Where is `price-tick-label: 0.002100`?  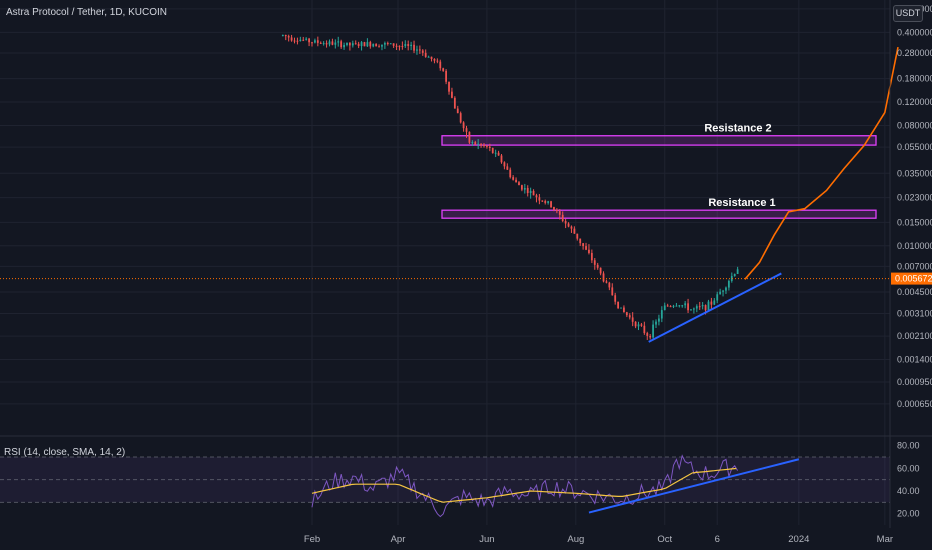 price-tick-label: 0.002100 is located at coordinates (914, 336).